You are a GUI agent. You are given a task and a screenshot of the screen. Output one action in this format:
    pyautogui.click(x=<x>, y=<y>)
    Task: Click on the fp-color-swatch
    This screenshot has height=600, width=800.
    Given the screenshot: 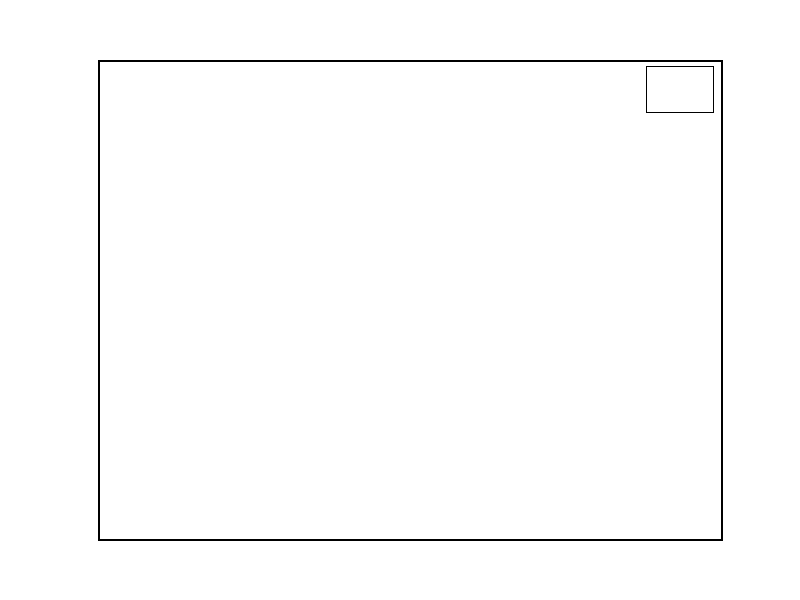 What is the action you would take?
    pyautogui.click(x=666, y=99)
    